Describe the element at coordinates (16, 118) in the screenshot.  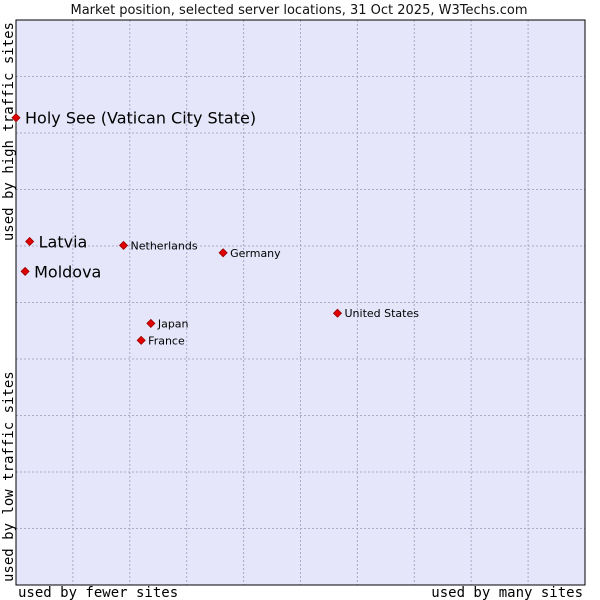
I see `point-marker-holy-see-vatican-city-state` at that location.